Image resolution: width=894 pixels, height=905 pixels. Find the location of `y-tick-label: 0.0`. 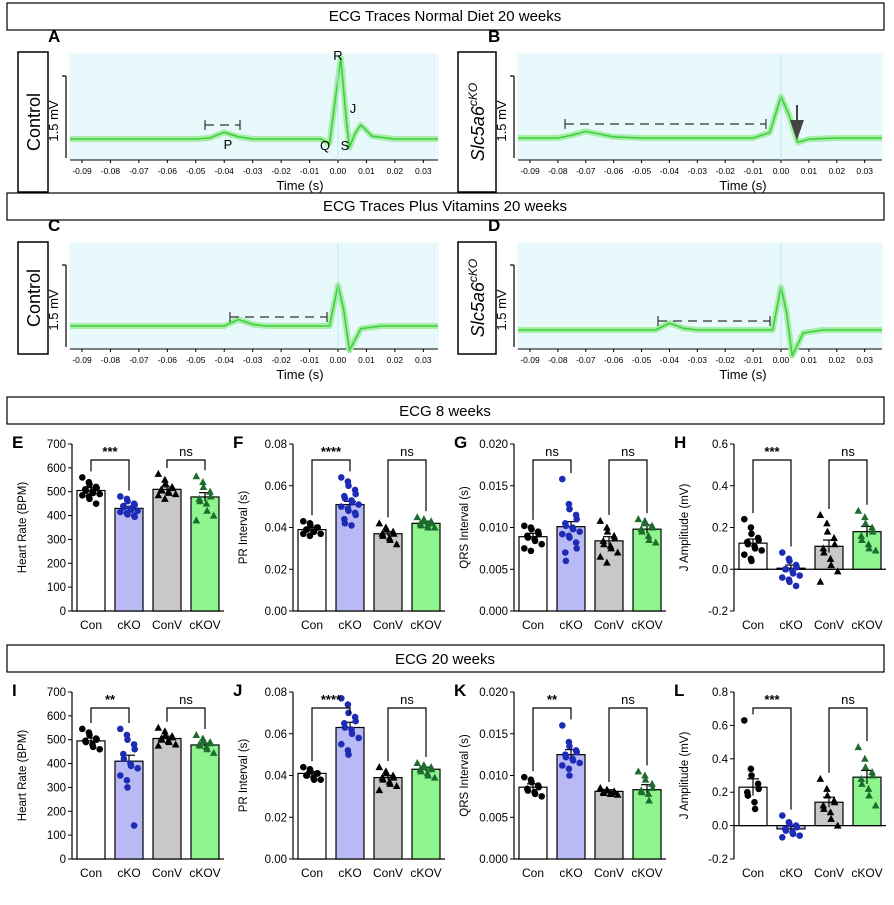

y-tick-label: 0.0 is located at coordinates (720, 827).